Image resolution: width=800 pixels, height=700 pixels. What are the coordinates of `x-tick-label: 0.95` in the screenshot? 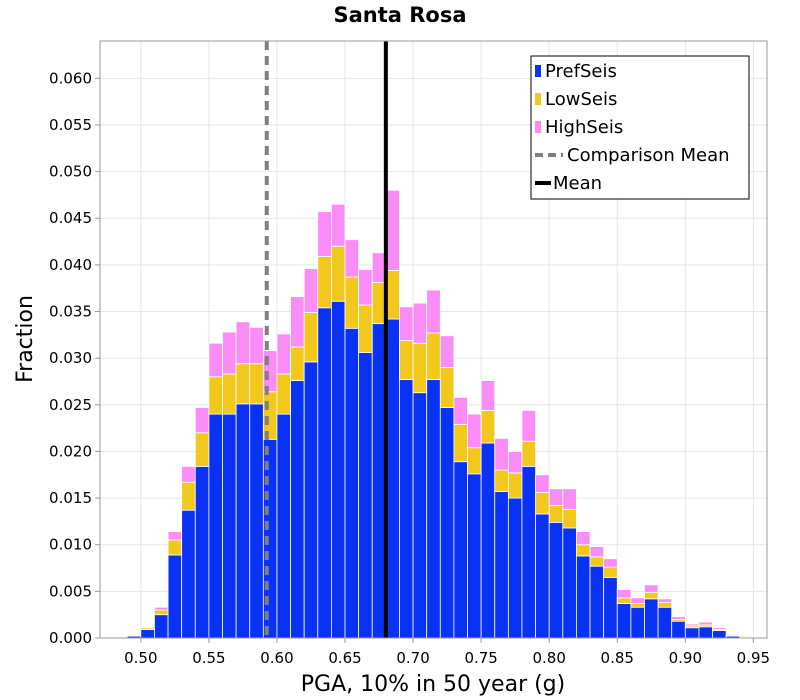 It's located at (753, 658).